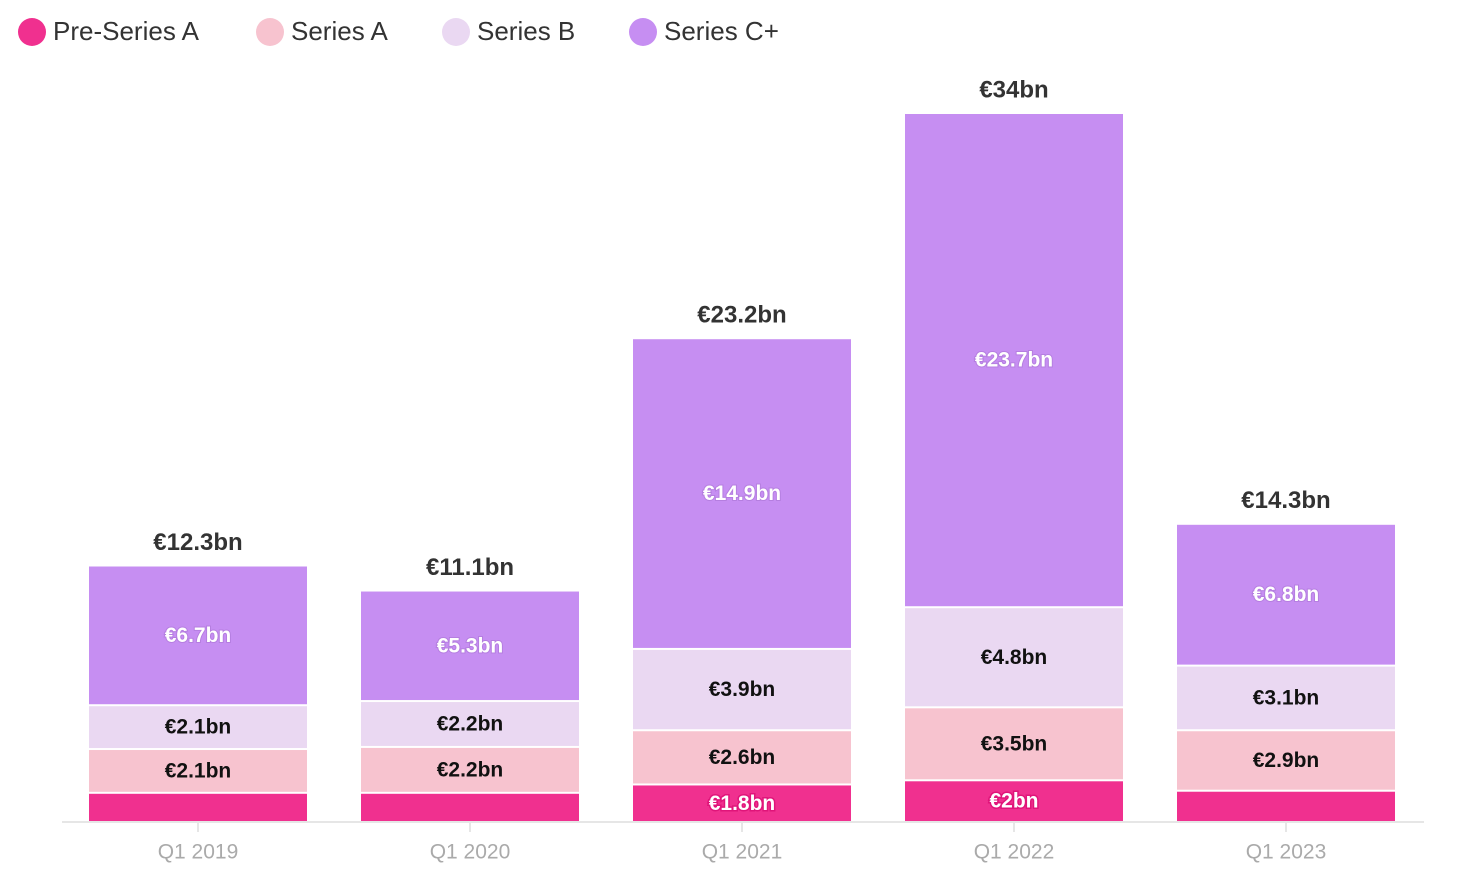  What do you see at coordinates (470, 567) in the screenshot?
I see `total-label: €11.1bn` at bounding box center [470, 567].